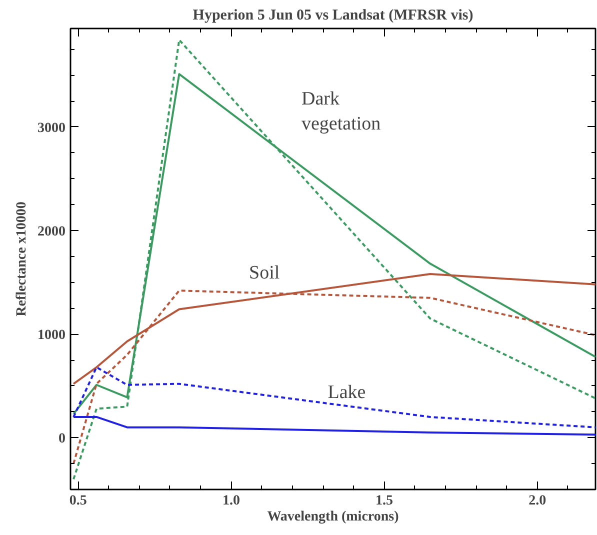 This screenshot has width=597, height=535. I want to click on x-tick-label: 1.5, so click(385, 501).